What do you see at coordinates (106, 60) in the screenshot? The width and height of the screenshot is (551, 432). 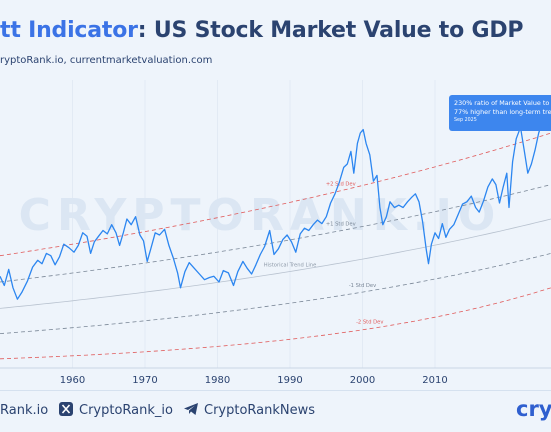 I see `source-line: ryptoRank.io, currentmarketvaluation.com` at bounding box center [106, 60].